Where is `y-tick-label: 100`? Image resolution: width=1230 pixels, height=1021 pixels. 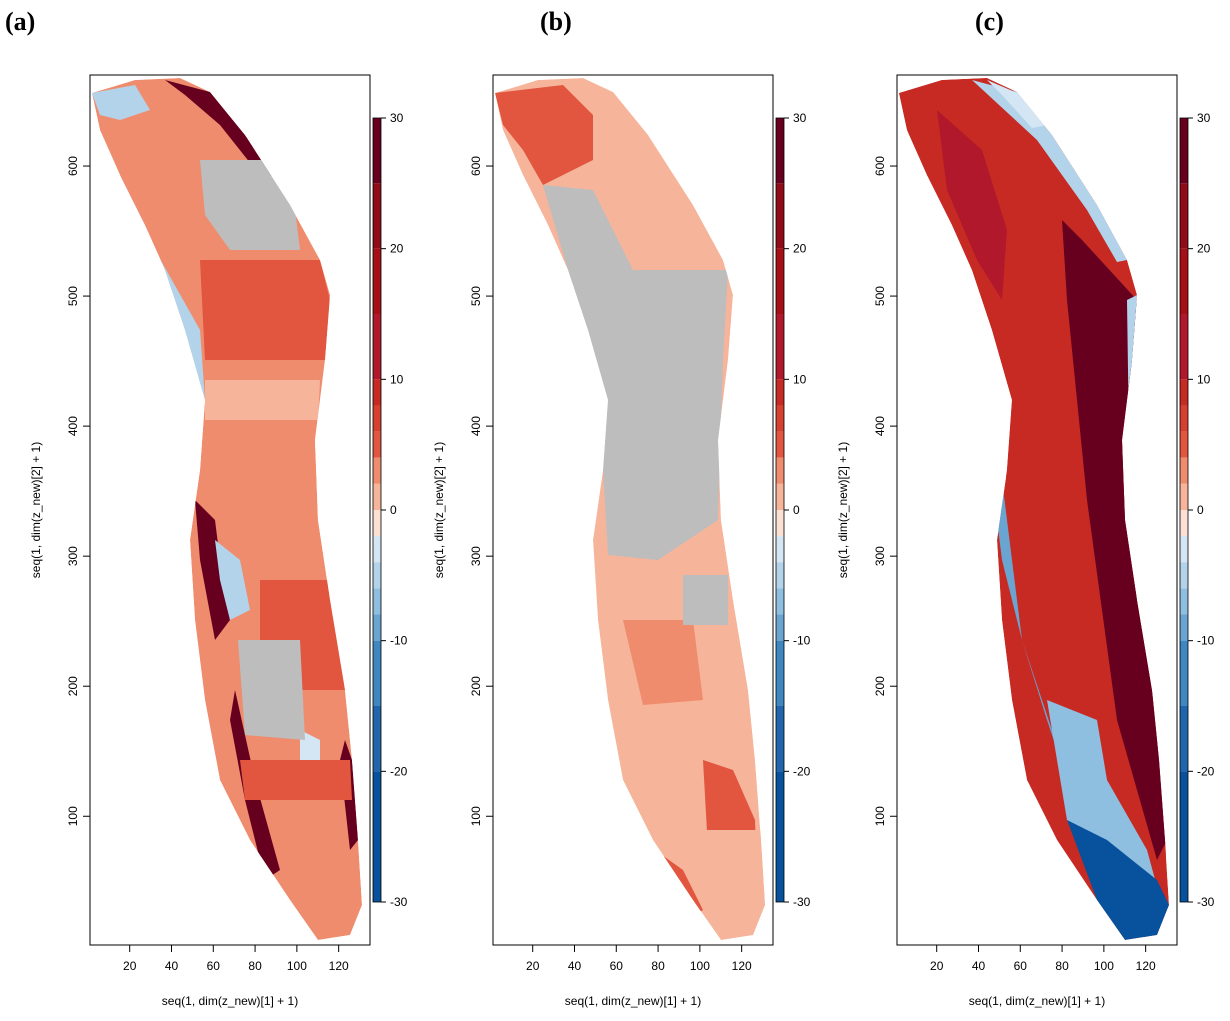
y-tick-label: 100 is located at coordinates (880, 816).